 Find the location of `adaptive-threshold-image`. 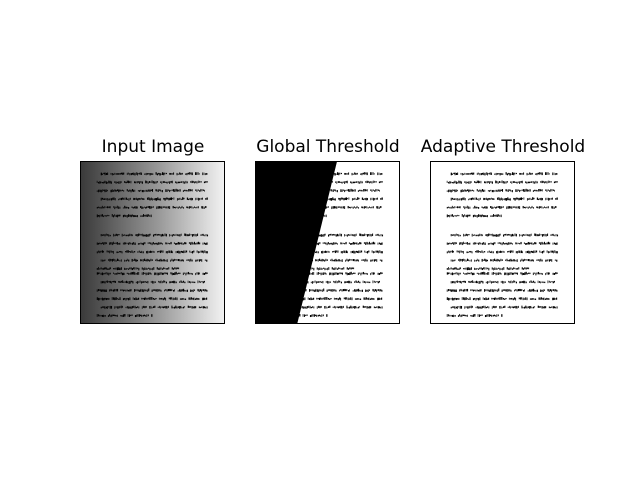

adaptive-threshold-image is located at coordinates (502, 242).